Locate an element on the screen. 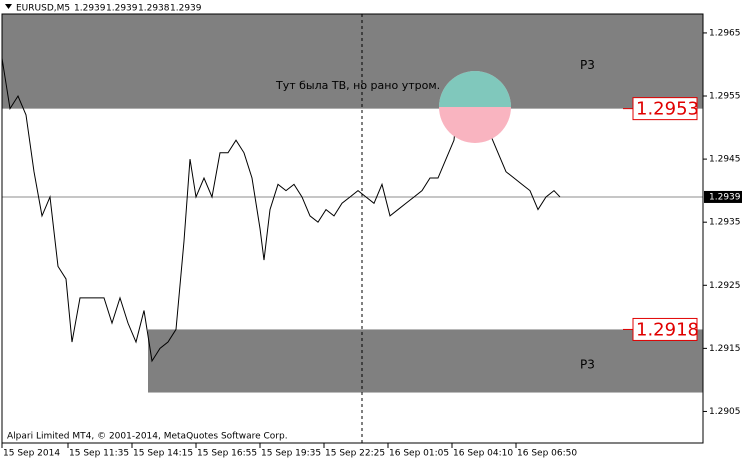 The height and width of the screenshot is (461, 745). y-tick-label: 1.2945 is located at coordinates (725, 160).